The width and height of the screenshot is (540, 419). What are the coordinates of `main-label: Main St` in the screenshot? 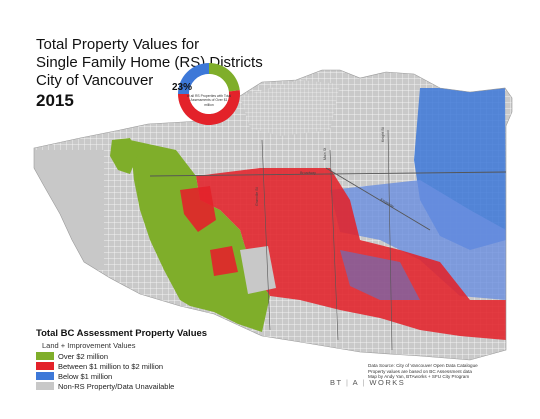 It's located at (325, 154).